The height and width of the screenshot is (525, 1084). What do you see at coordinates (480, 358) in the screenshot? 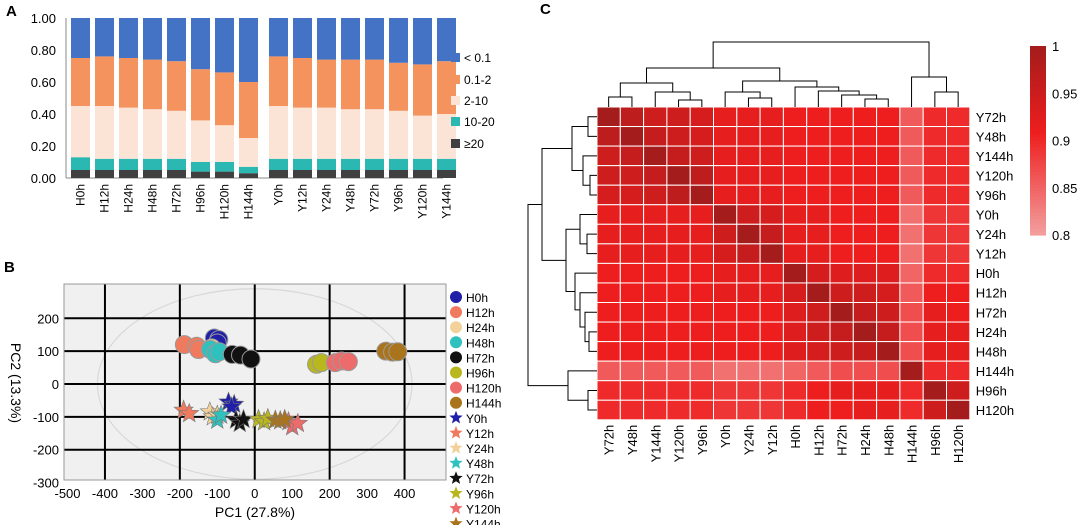
I see `legend-label: H72h` at bounding box center [480, 358].